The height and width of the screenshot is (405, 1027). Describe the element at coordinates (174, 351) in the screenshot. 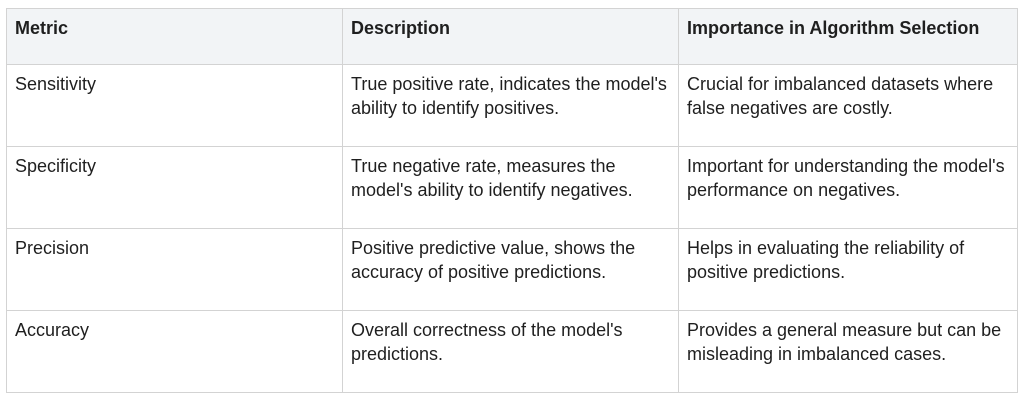

I see `cell-metric: Accuracy` at that location.